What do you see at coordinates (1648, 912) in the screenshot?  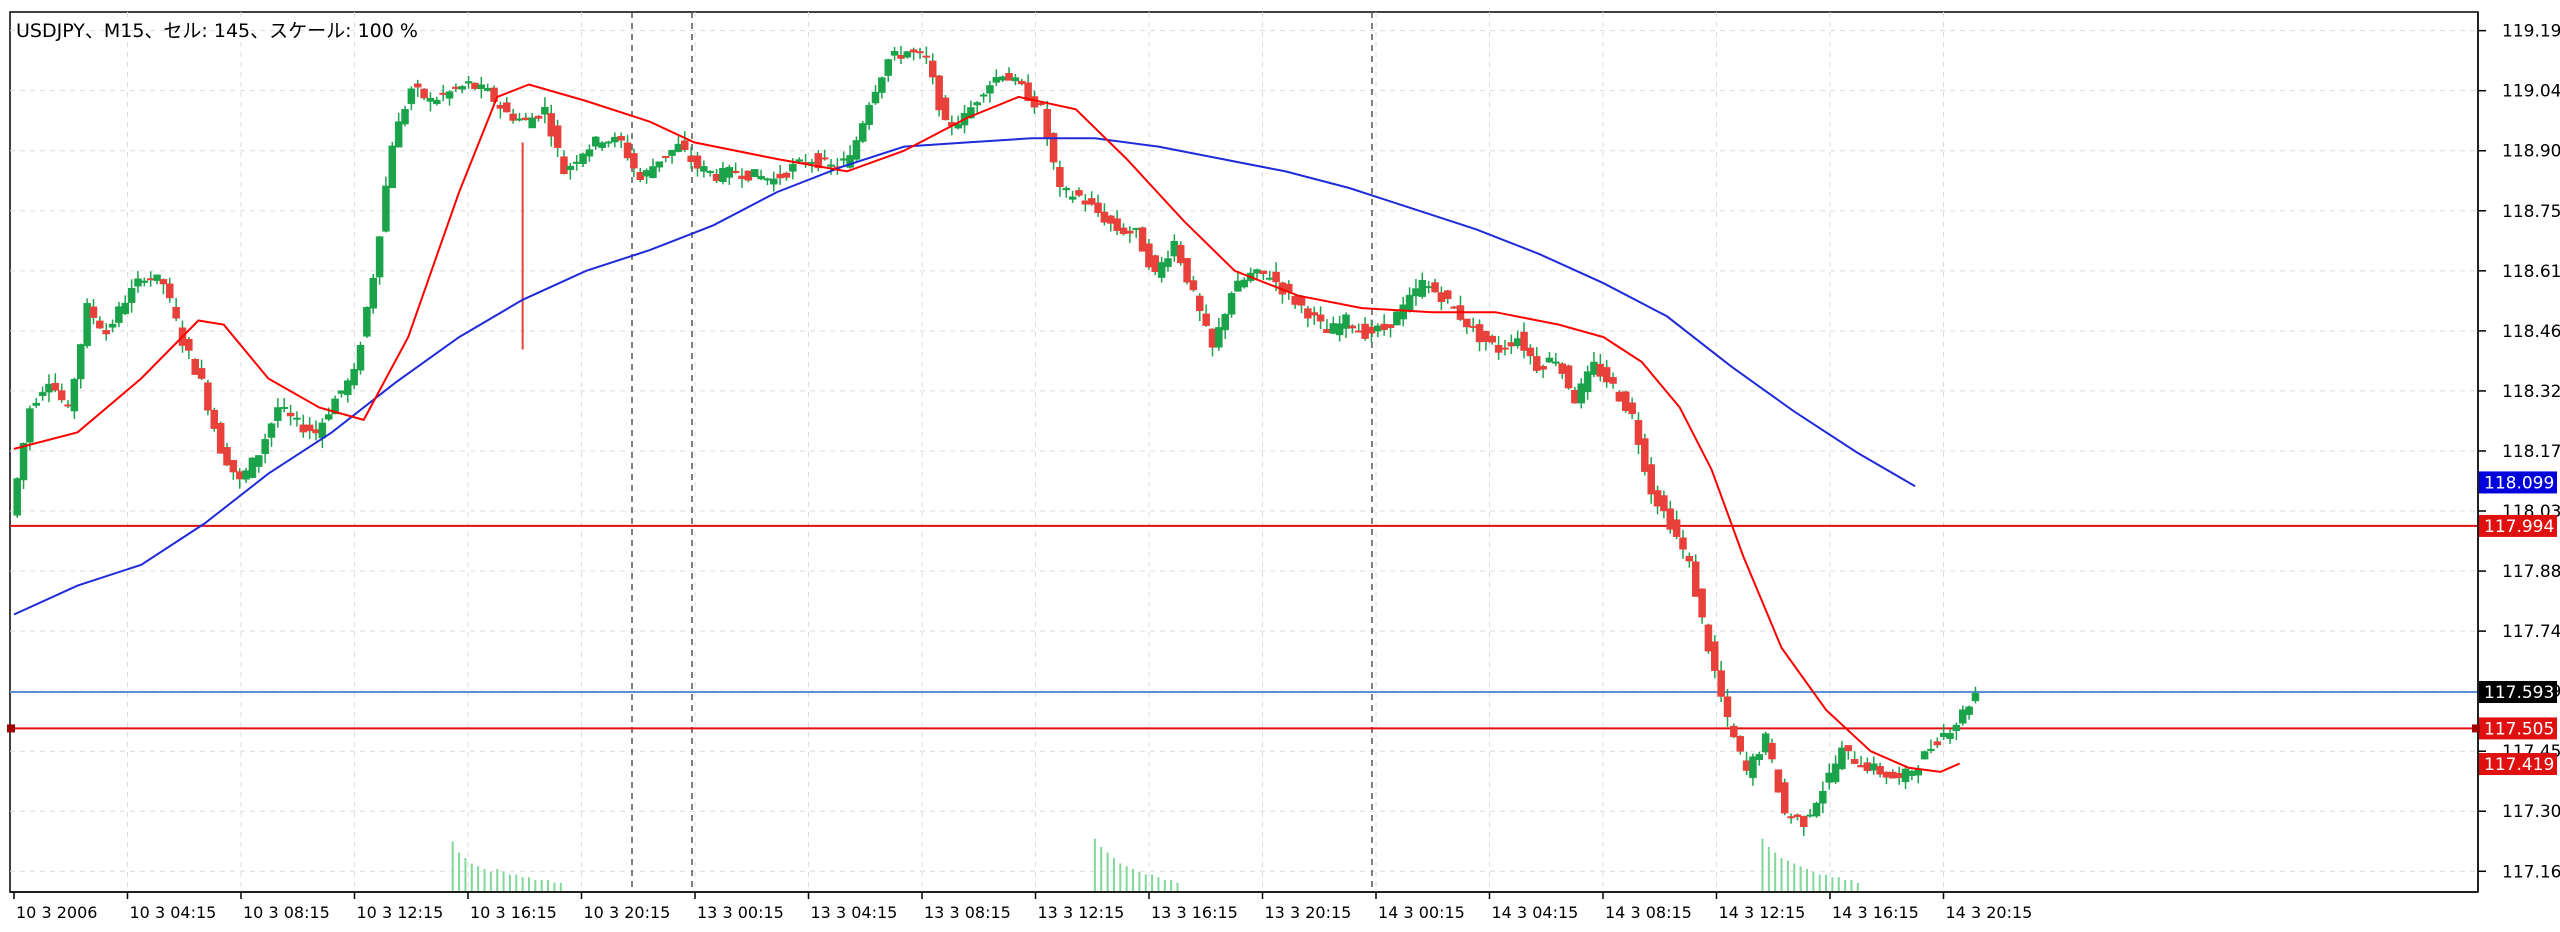 I see `x-tick-label: 14 3 08:15` at bounding box center [1648, 912].